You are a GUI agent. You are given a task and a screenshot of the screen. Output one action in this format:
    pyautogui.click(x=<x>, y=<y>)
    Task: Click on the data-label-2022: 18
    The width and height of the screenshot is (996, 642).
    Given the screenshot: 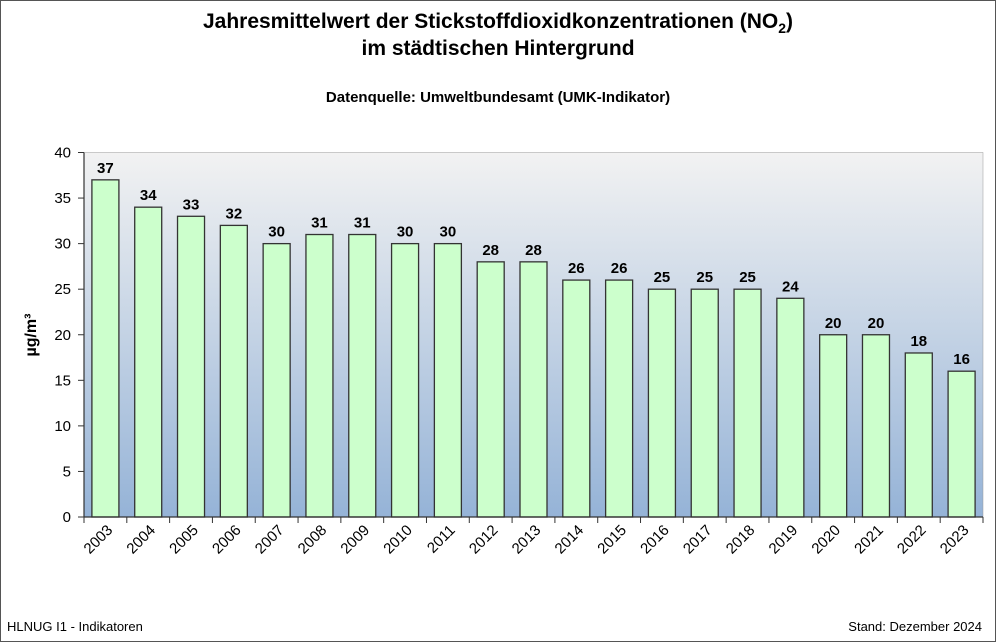 What is the action you would take?
    pyautogui.click(x=918, y=341)
    